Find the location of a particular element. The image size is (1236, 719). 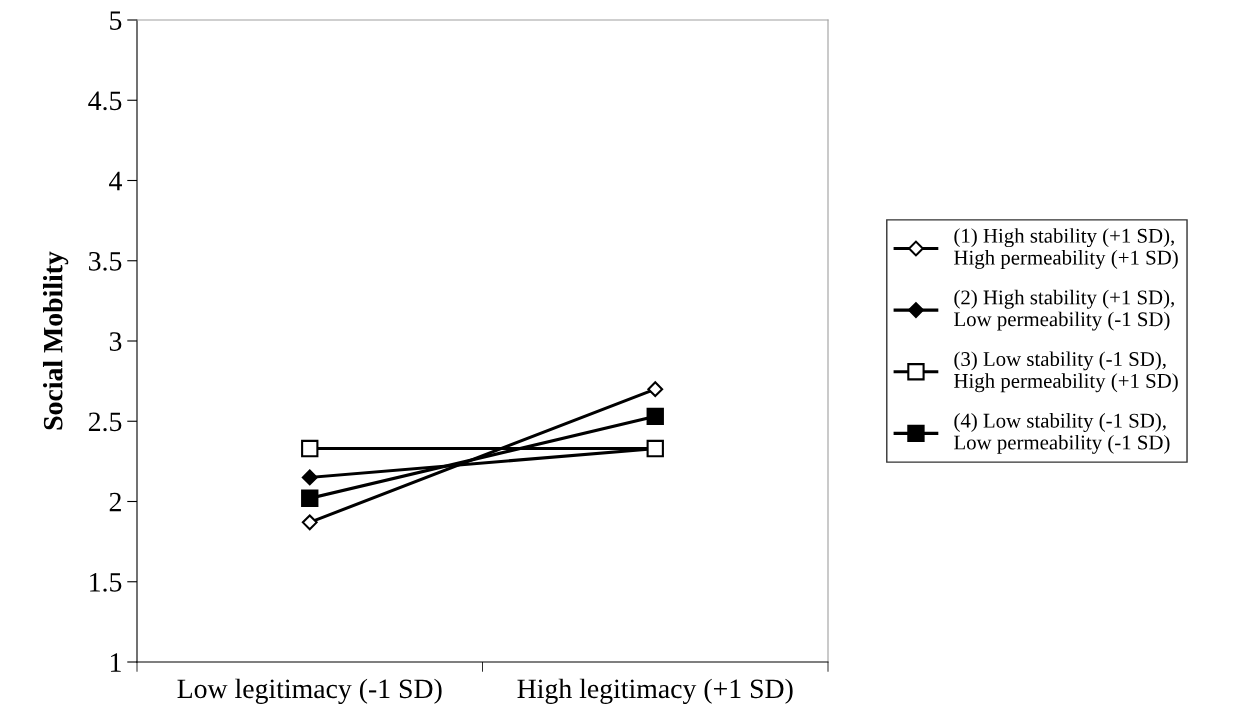

y-tick-label: 4 is located at coordinates (115, 181).